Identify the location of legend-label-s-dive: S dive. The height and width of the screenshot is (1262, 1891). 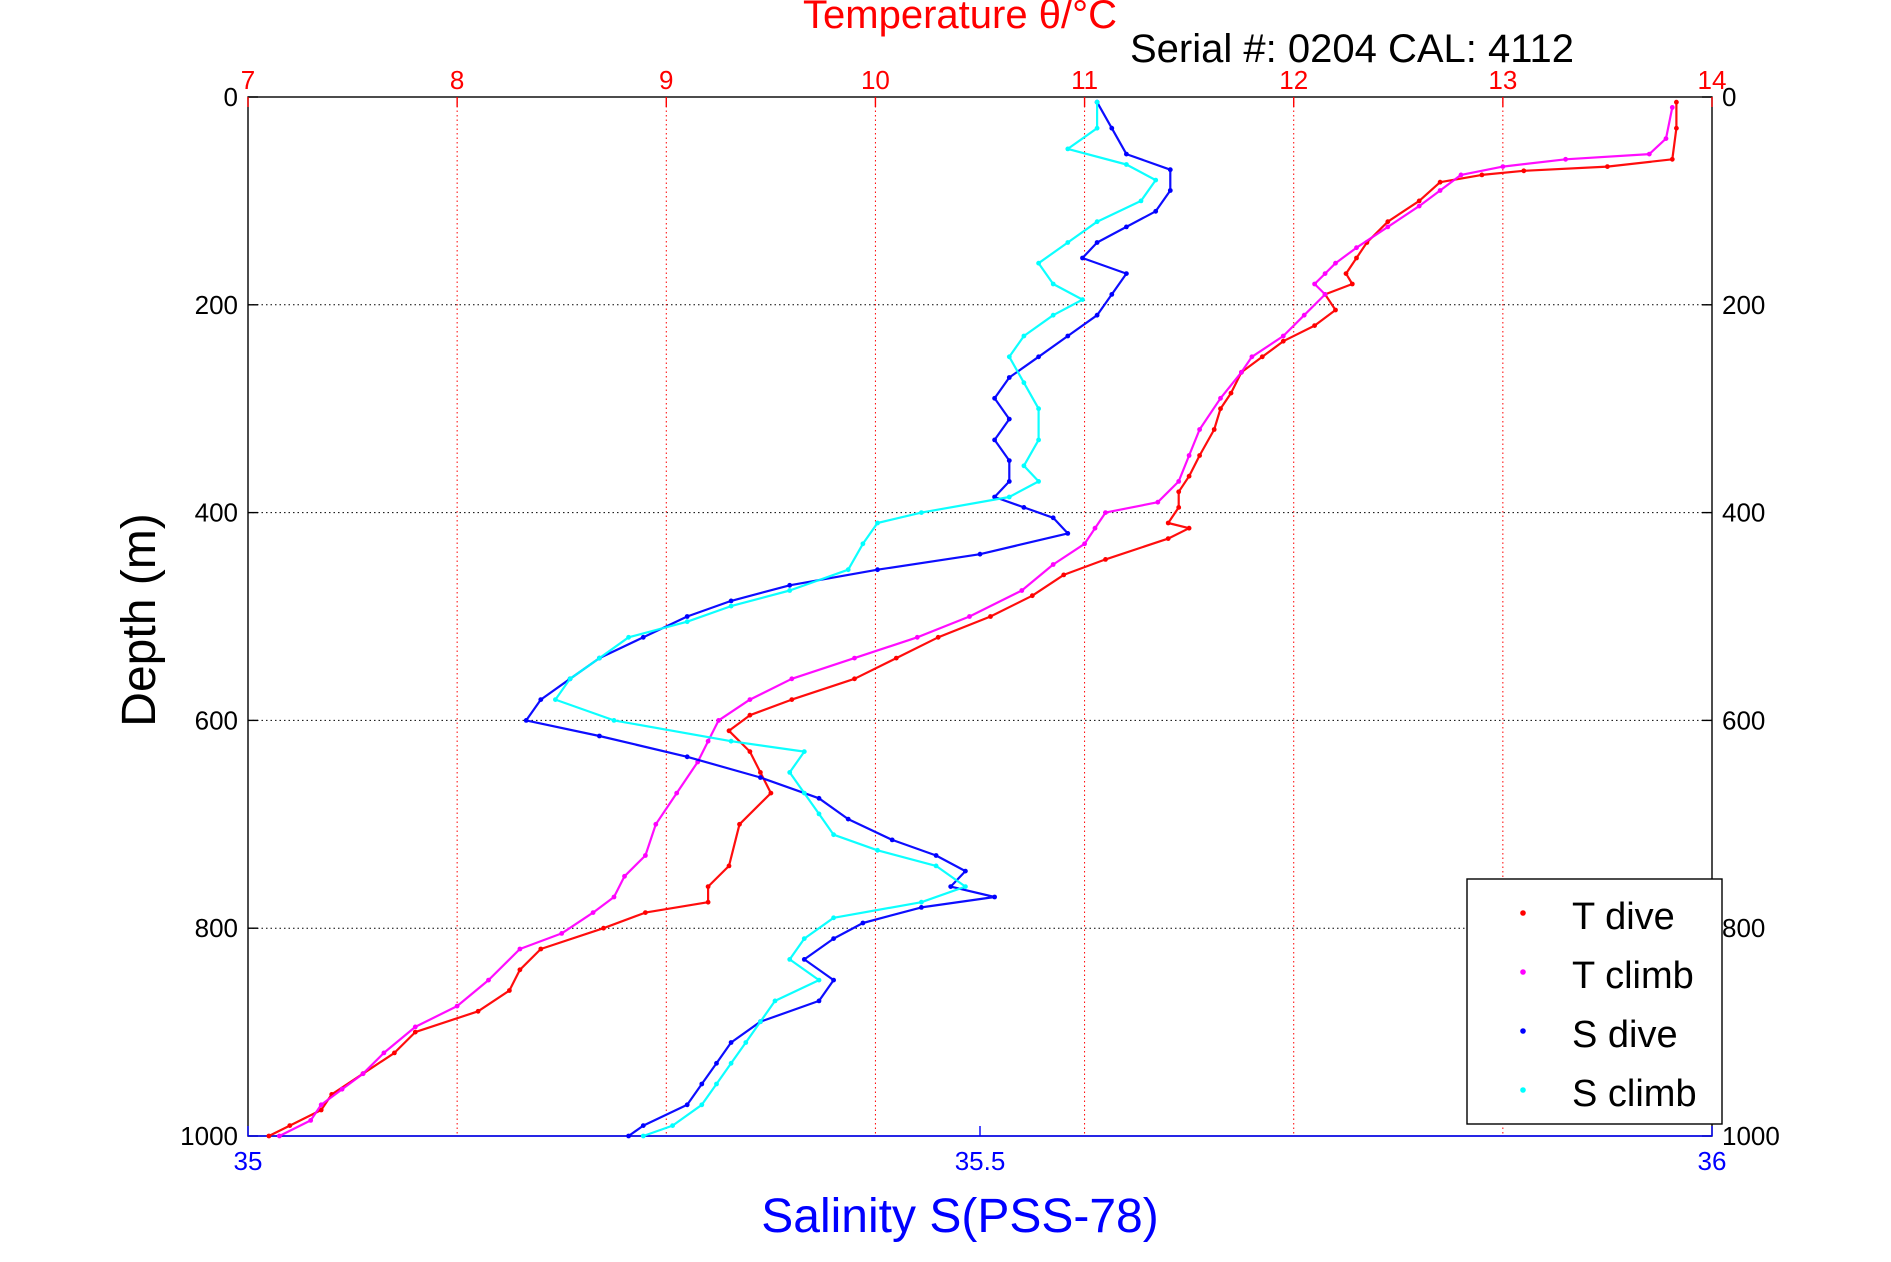
(1625, 1035).